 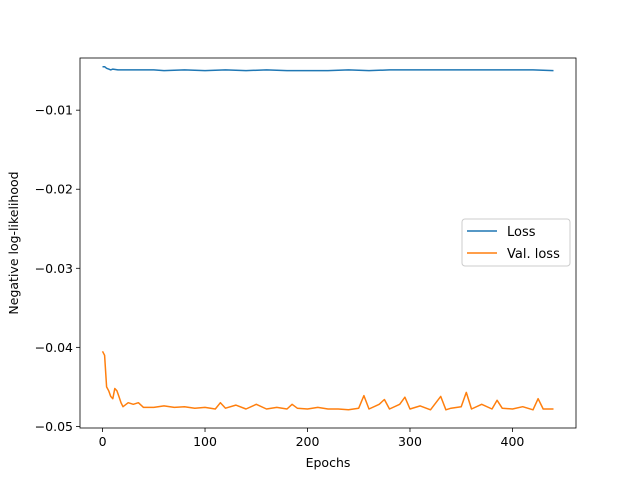 I want to click on legend-label-loss: Loss, so click(x=521, y=232).